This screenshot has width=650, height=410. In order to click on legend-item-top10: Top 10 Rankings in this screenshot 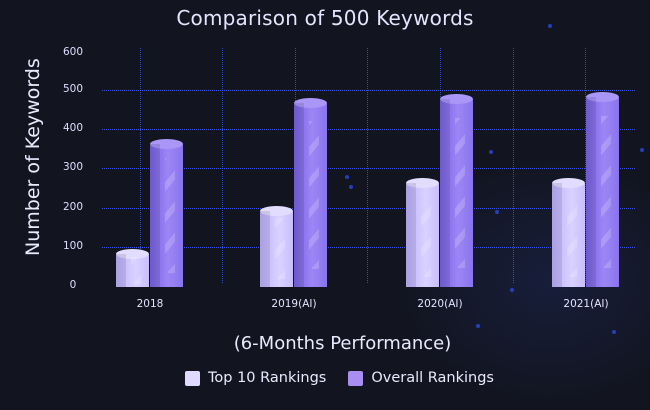, I will do `click(255, 378)`.